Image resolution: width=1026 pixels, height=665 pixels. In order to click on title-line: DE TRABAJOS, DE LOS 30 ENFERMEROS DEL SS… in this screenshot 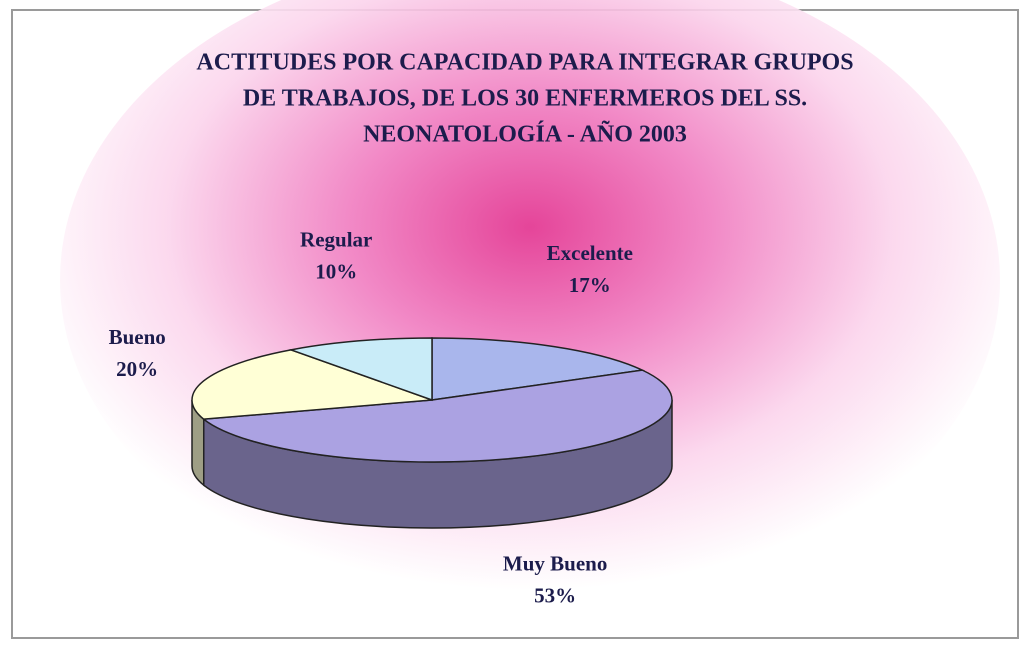, I will do `click(525, 99)`.